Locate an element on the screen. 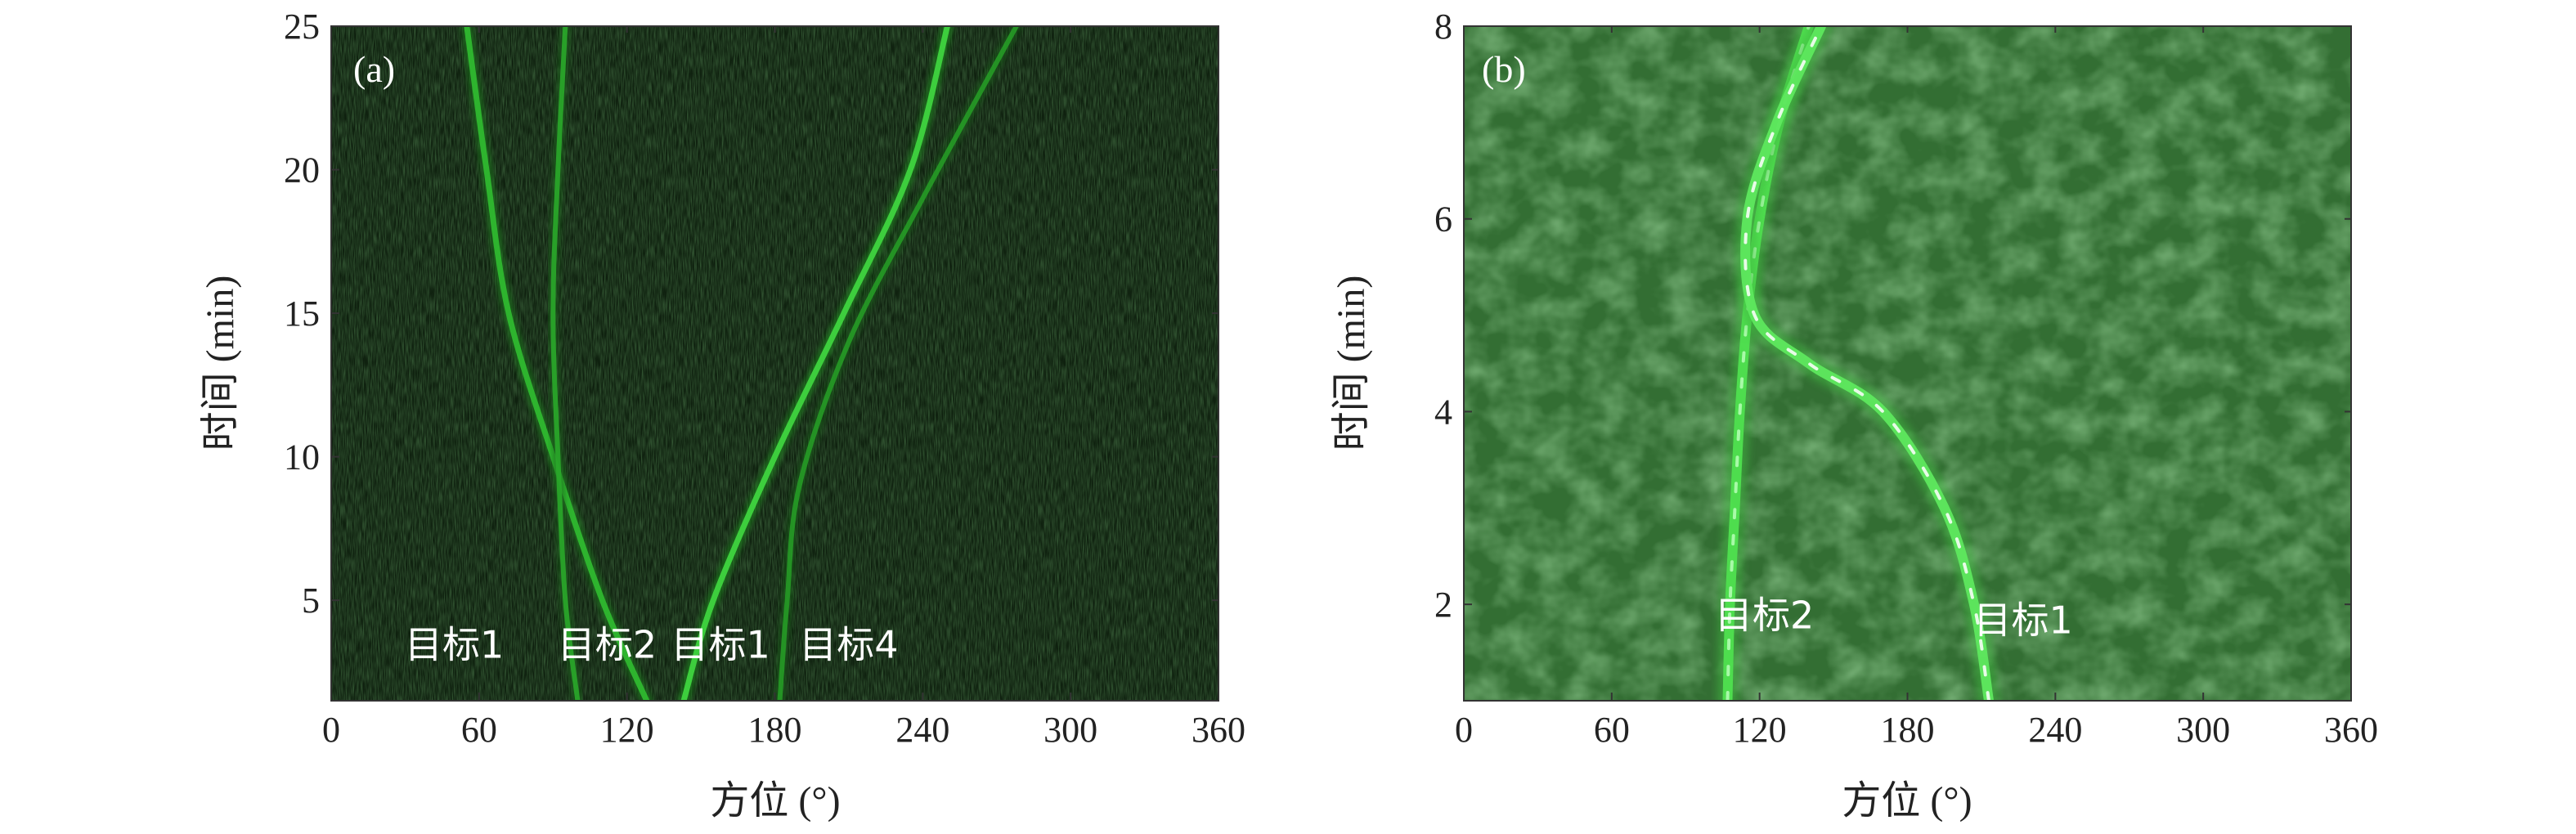 This screenshot has width=2576, height=834. track-2-highlight is located at coordinates (1867, 363).